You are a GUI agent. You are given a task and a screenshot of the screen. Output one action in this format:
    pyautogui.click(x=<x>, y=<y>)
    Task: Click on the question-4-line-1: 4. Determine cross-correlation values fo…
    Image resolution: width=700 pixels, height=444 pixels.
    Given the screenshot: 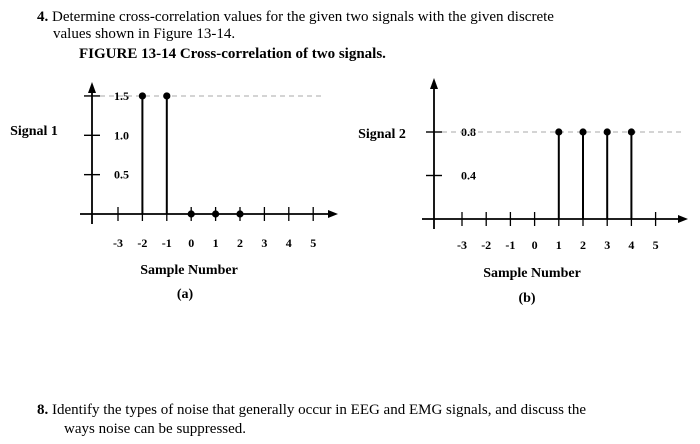 What is the action you would take?
    pyautogui.click(x=295, y=17)
    